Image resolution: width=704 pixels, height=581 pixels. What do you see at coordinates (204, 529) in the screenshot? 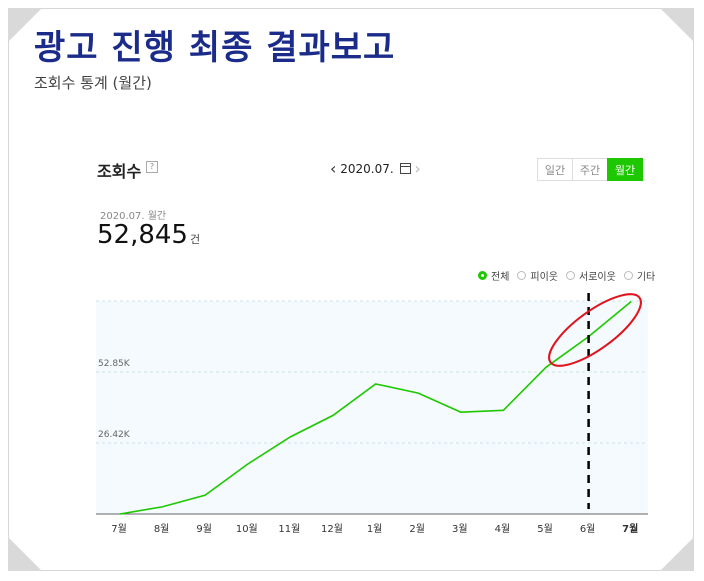
I see `x-tick-label: 9월` at bounding box center [204, 529].